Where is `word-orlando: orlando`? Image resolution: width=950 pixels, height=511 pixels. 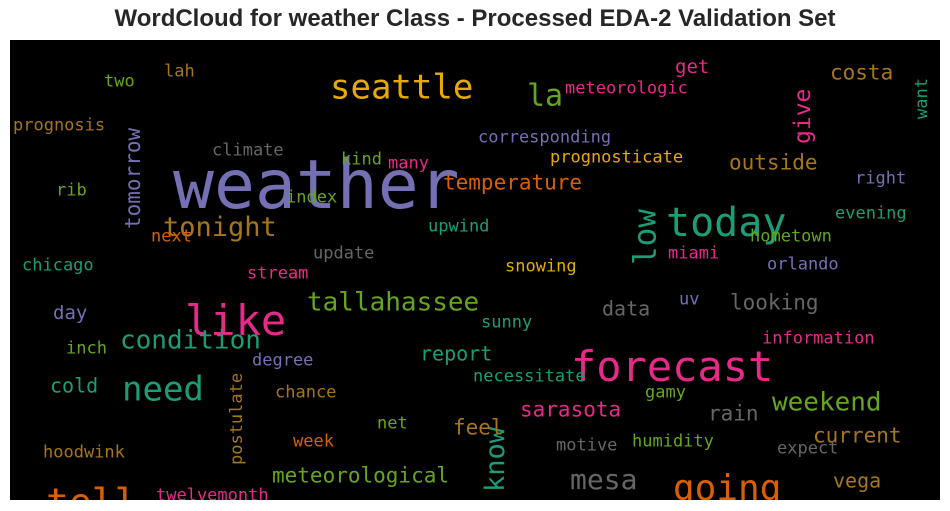
word-orlando: orlando is located at coordinates (803, 264).